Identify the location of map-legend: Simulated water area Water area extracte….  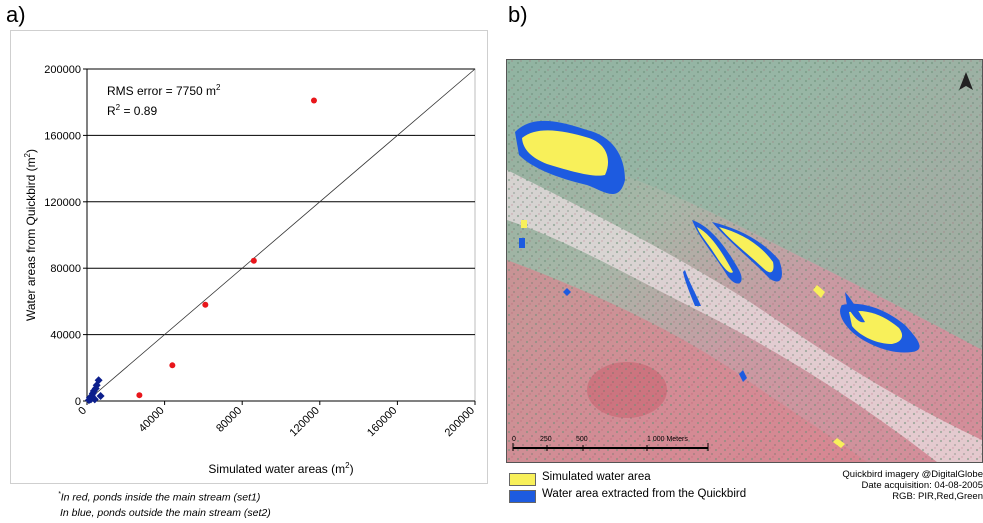
(744, 487).